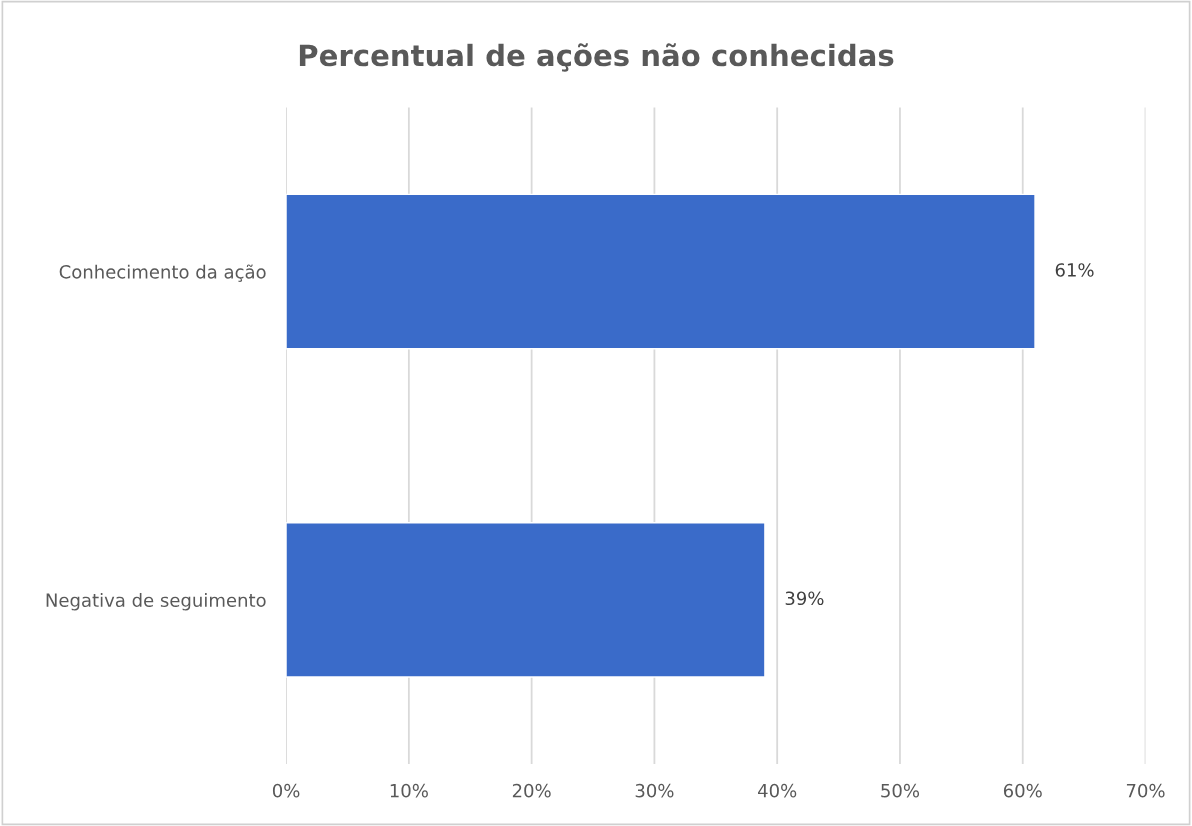  Describe the element at coordinates (409, 790) in the screenshot. I see `x-tick-label: 10%` at that location.